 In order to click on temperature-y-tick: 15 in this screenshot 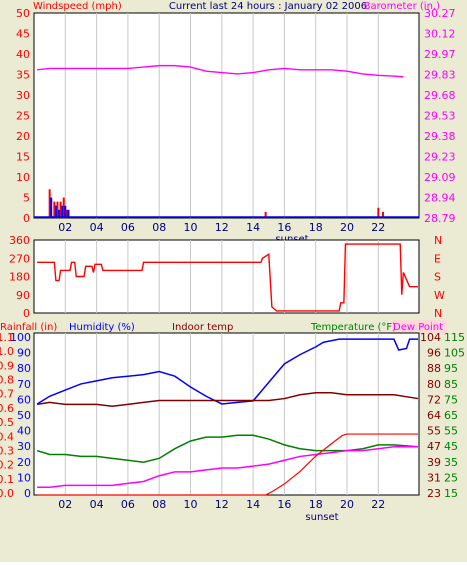, I will do `click(451, 493)`.